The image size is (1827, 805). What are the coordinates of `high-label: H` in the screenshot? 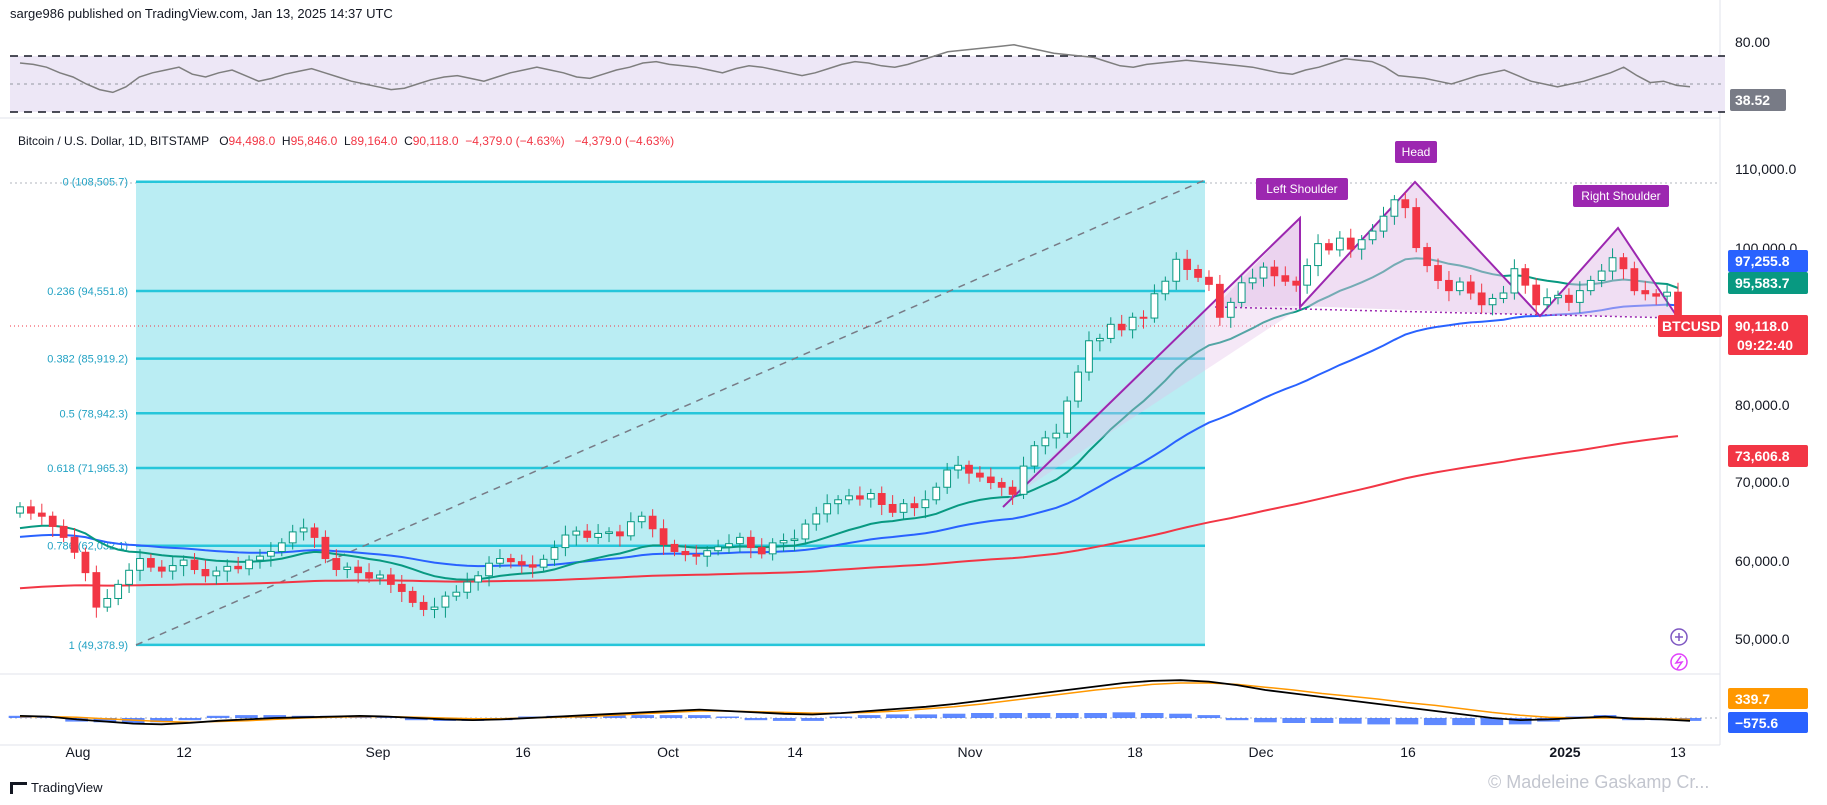 It's located at (286, 141).